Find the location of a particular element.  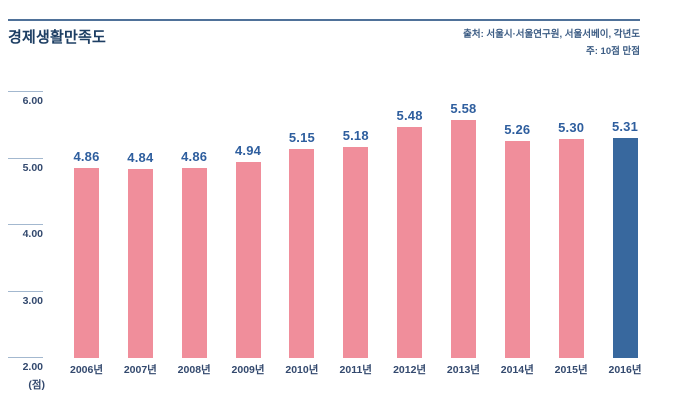

bar-value-label: 5.26 is located at coordinates (517, 130).